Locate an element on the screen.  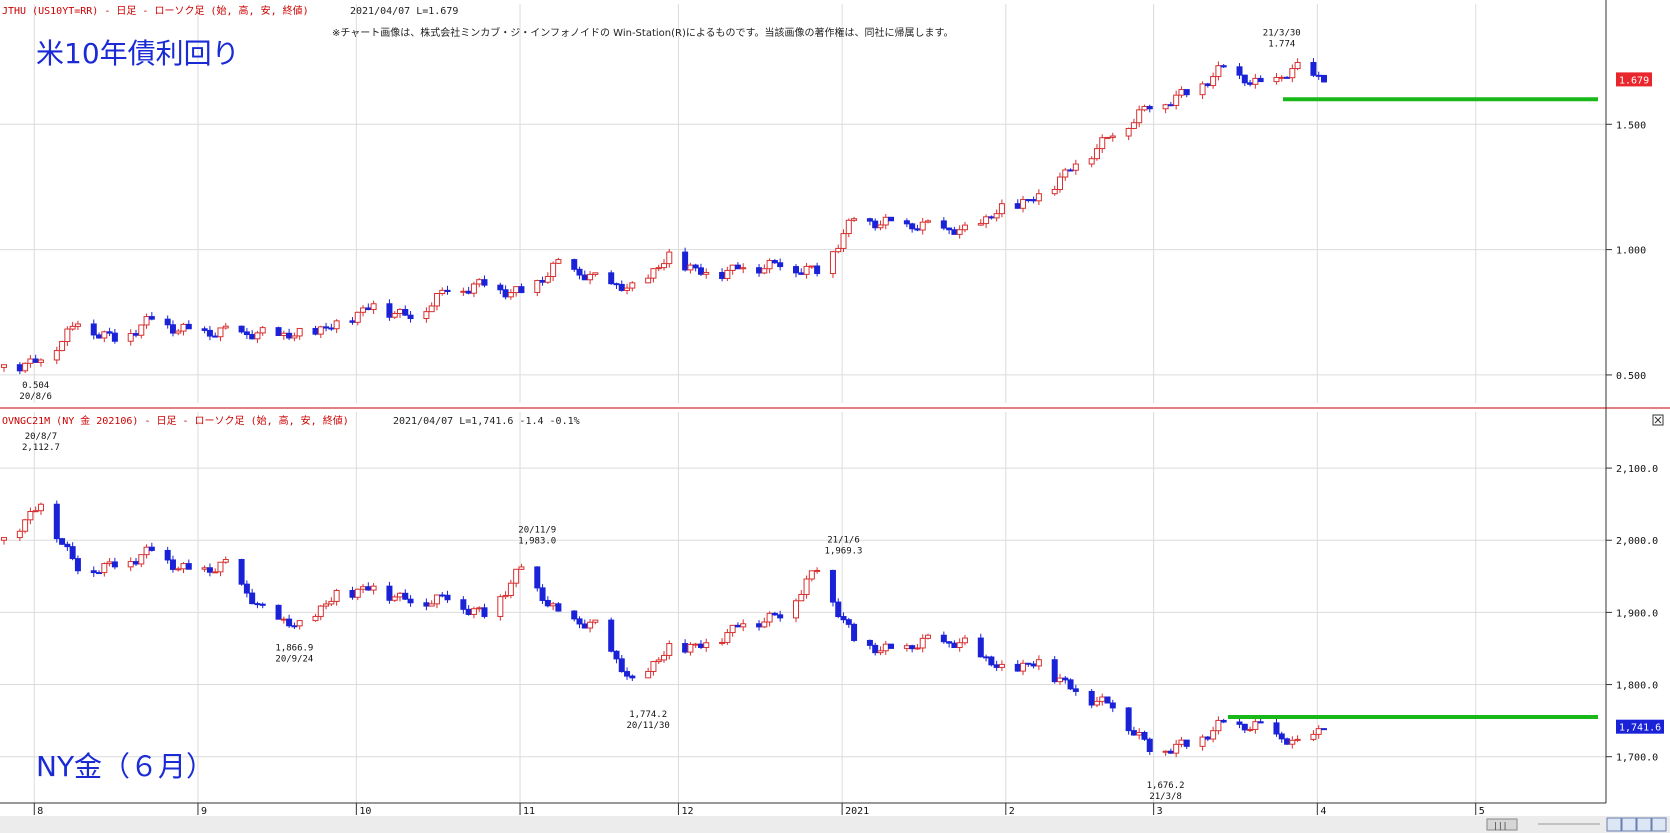
close-panel-icon is located at coordinates (1658, 420).